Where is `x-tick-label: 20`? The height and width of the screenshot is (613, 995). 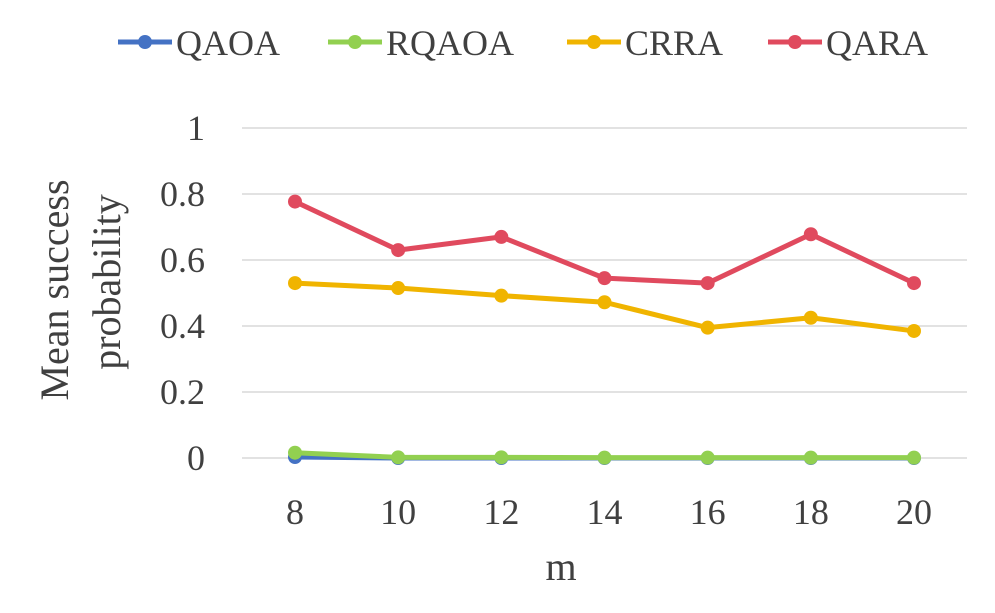
x-tick-label: 20 is located at coordinates (914, 512).